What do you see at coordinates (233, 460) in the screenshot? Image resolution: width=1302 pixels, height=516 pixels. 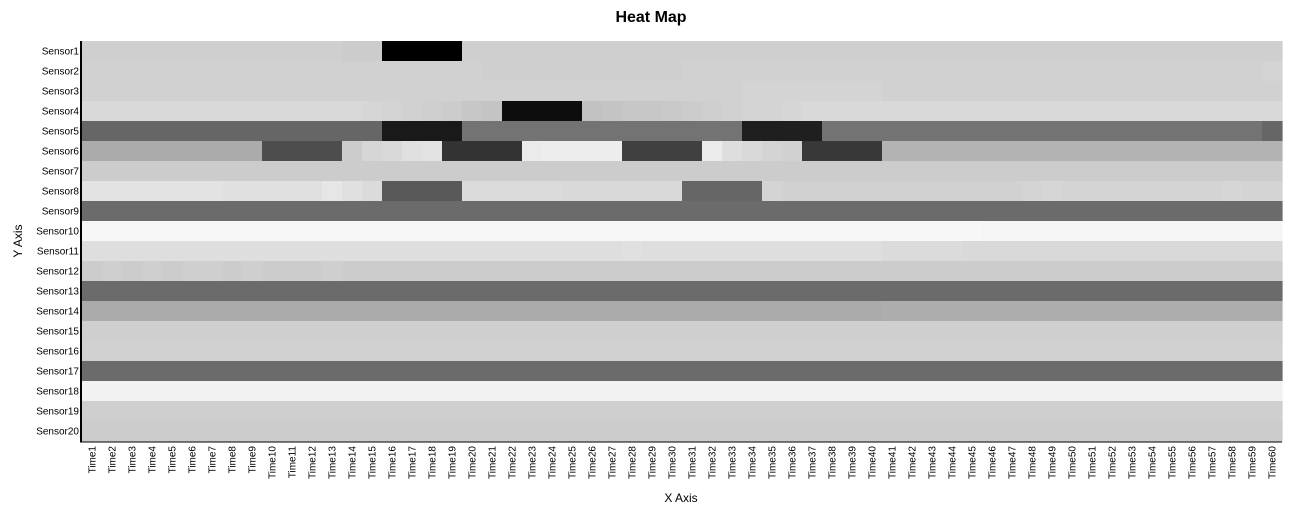 I see `x-tick-label: Time8` at bounding box center [233, 460].